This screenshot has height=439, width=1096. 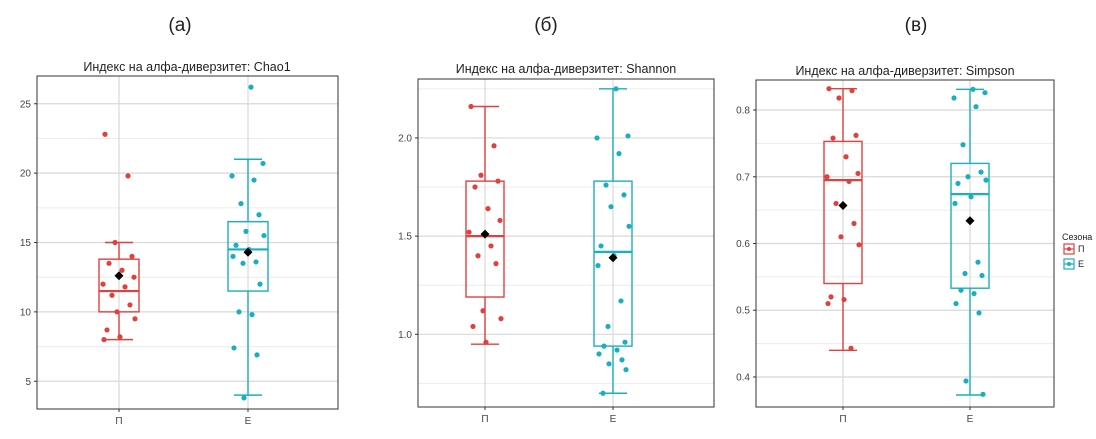 What do you see at coordinates (904, 71) in the screenshot?
I see `chart-title: Индекс на алфа-диверзитет: Simpson` at bounding box center [904, 71].